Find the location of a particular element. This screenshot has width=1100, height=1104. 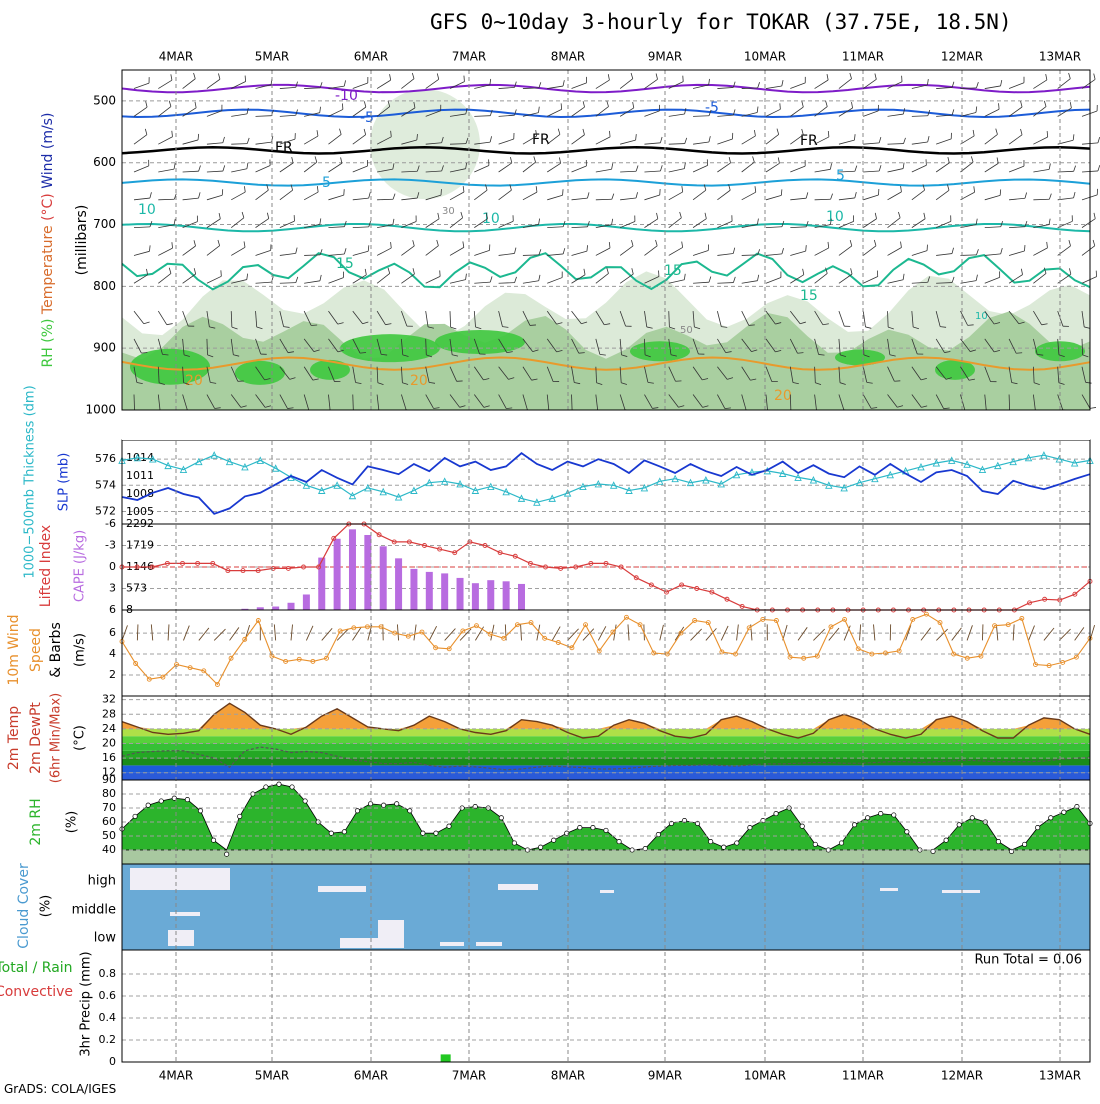

wind10m-label-1: 10m Wind is located at coordinates (14, 649).